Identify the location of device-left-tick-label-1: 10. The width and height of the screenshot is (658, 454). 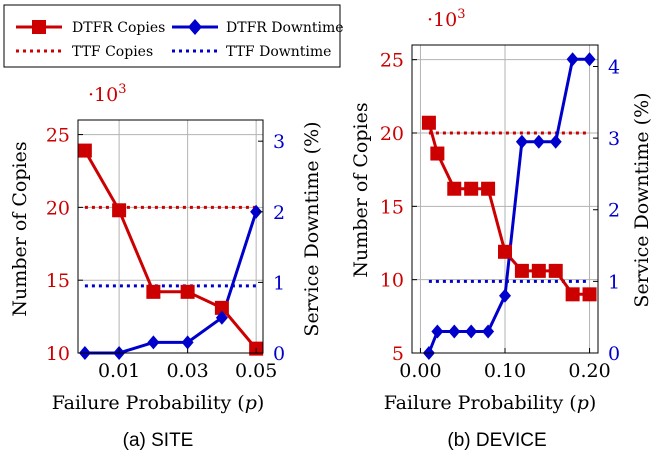
(392, 281).